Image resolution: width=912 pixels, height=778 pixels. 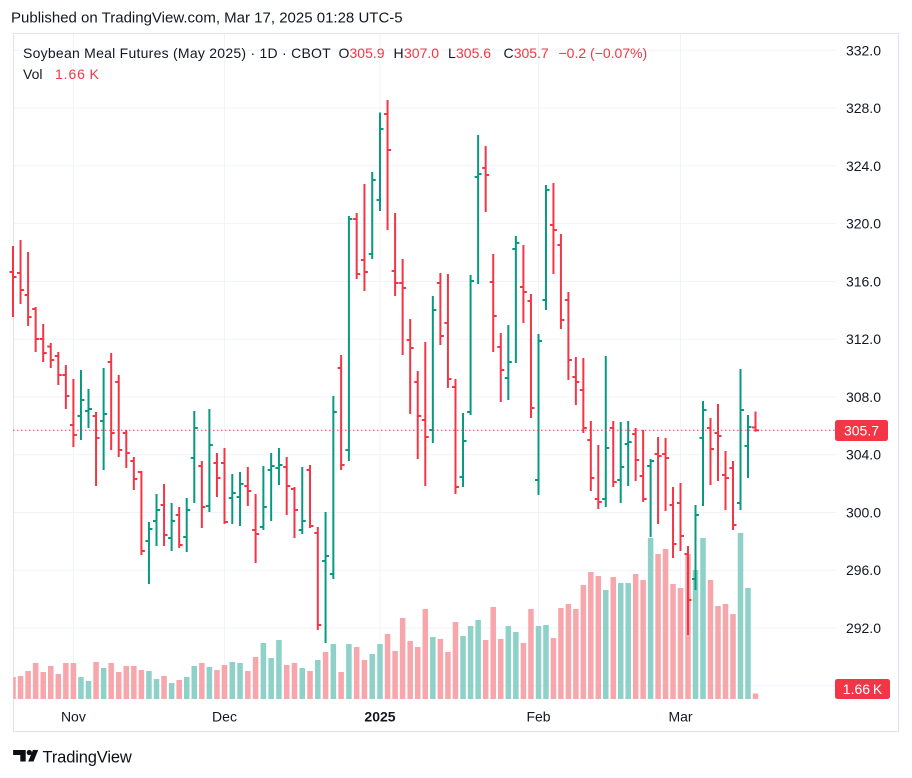 I want to click on svg-text: O, so click(x=344, y=53).